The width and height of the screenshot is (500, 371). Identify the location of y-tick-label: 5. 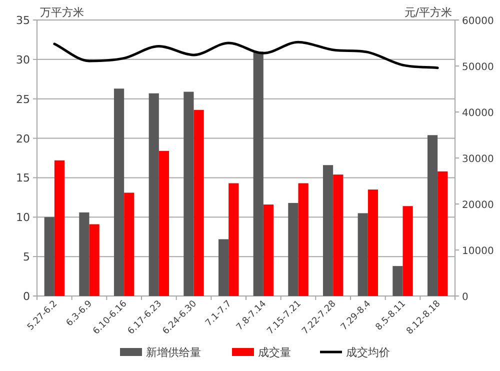
(26, 257).